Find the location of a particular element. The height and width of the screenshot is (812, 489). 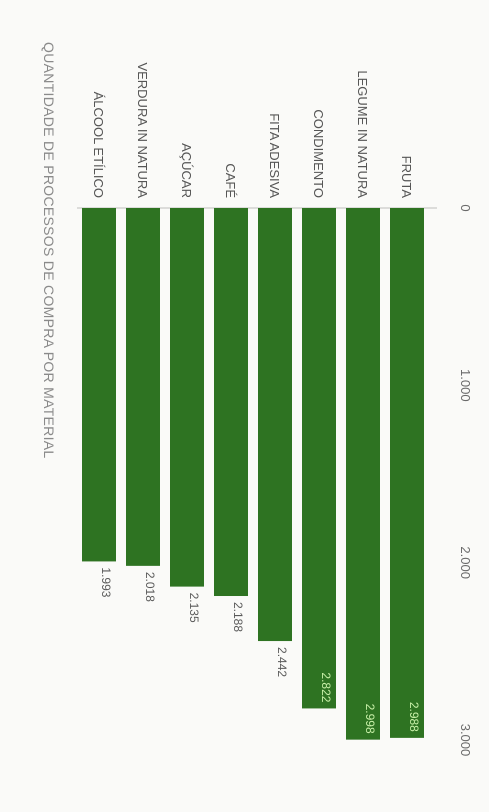

category-label: AÇÚCAR is located at coordinates (186, 170).